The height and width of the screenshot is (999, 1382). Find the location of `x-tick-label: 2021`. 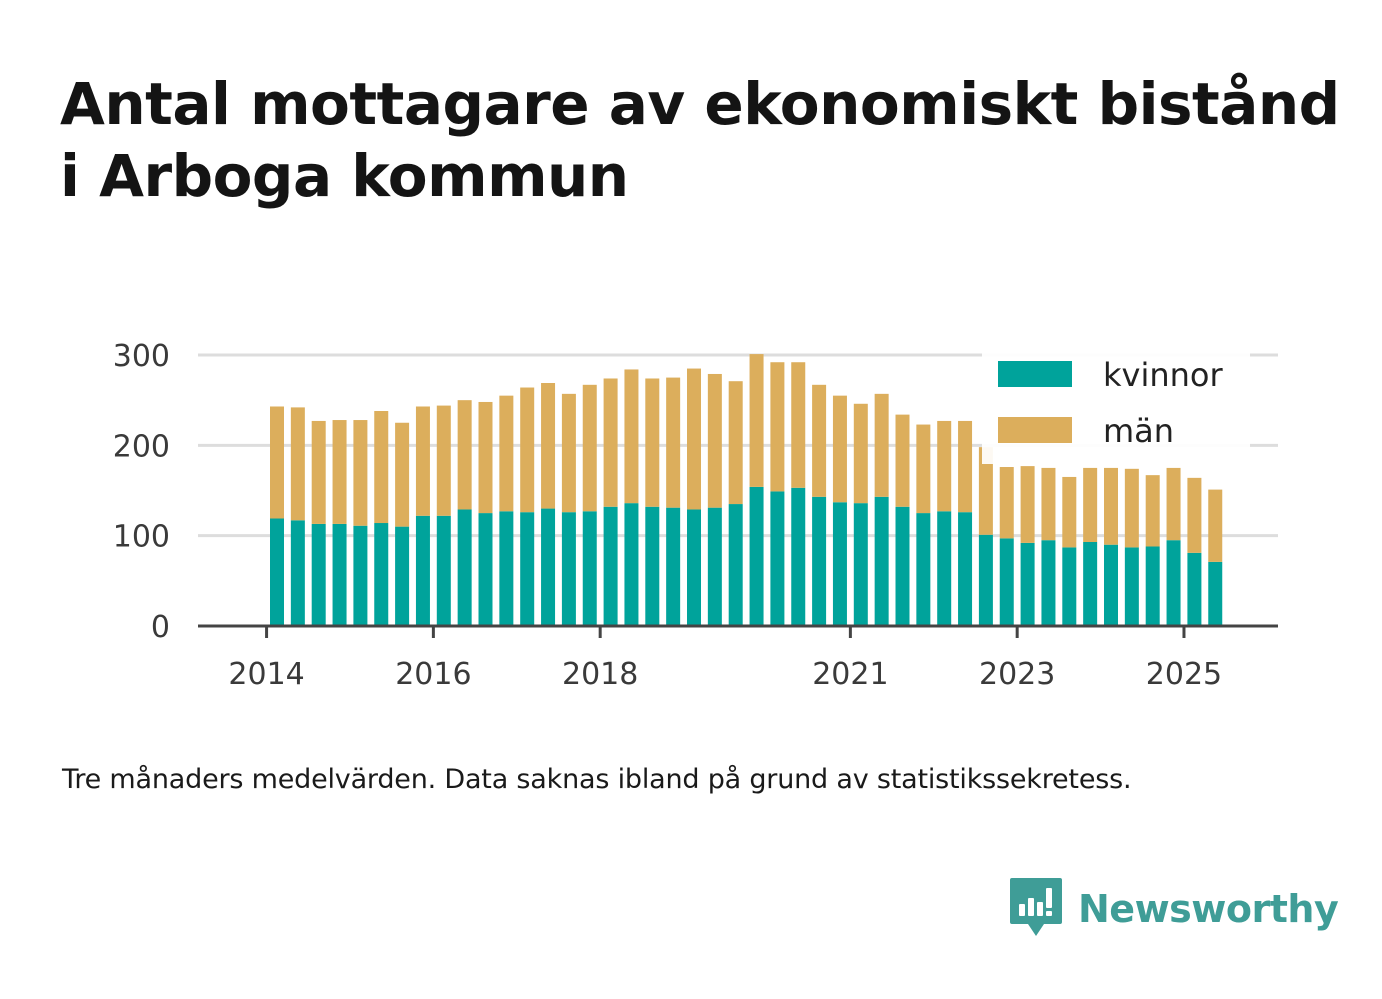

x-tick-label: 2021 is located at coordinates (850, 674).